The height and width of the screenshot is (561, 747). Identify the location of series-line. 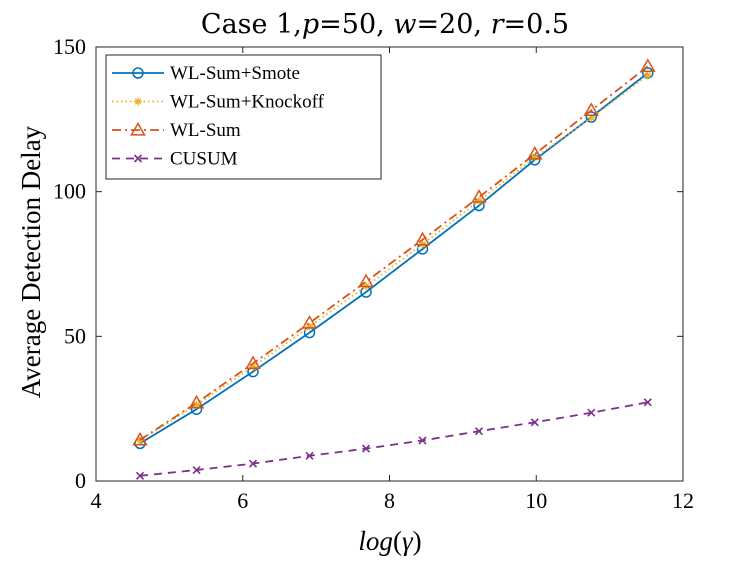
(393, 439).